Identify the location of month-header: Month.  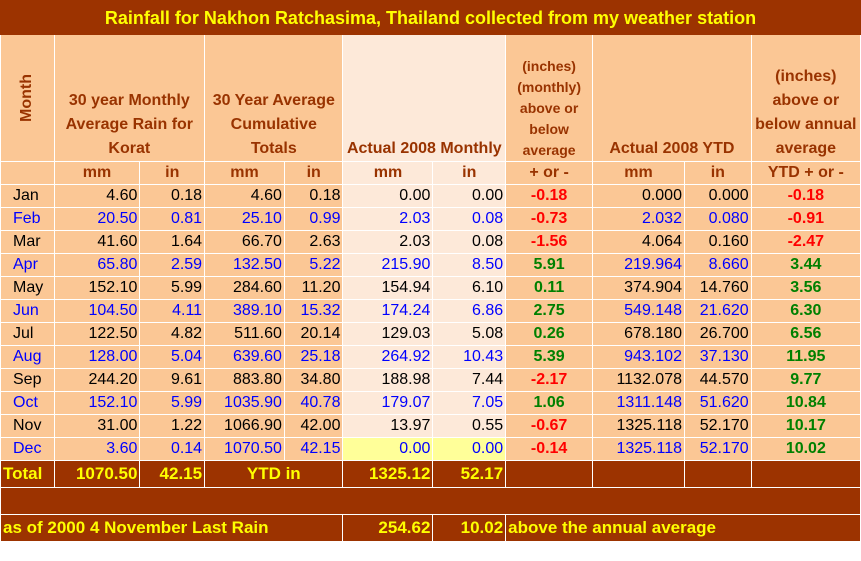
(27, 98).